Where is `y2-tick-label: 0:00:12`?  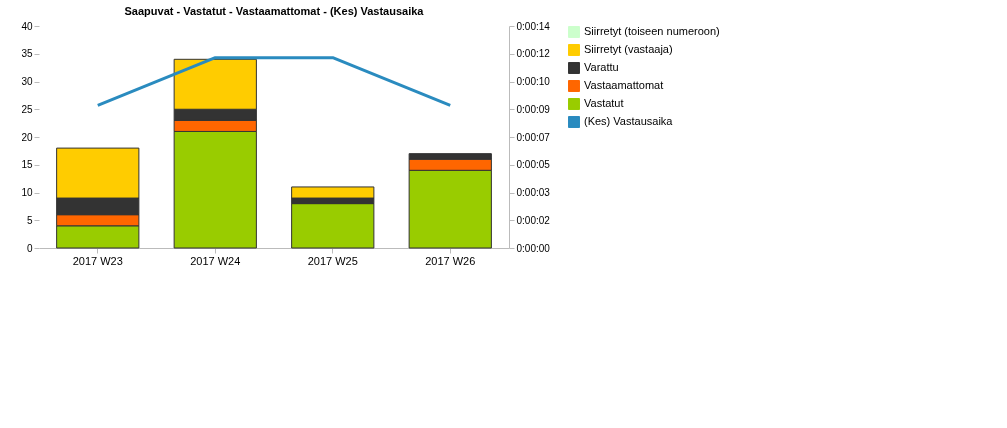 y2-tick-label: 0:00:12 is located at coordinates (533, 54).